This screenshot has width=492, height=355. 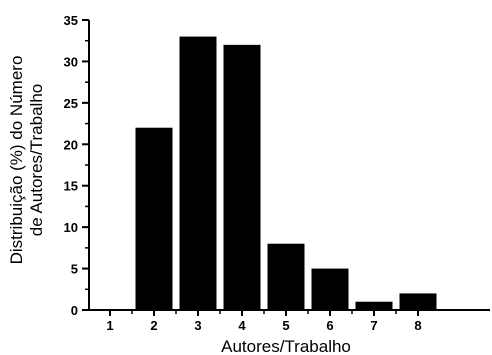 What do you see at coordinates (16, 160) in the screenshot?
I see `y-axis-title-line-1: Distribuição (%) do Número` at bounding box center [16, 160].